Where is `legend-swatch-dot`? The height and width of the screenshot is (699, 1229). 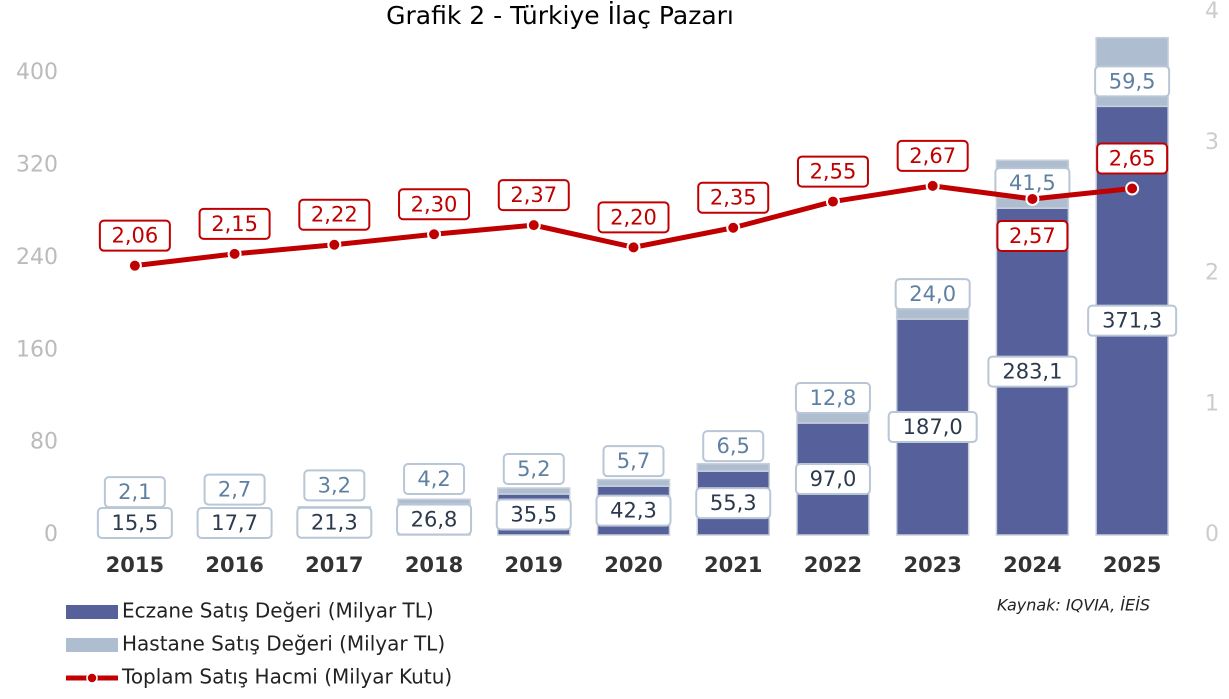
legend-swatch-dot is located at coordinates (92, 678).